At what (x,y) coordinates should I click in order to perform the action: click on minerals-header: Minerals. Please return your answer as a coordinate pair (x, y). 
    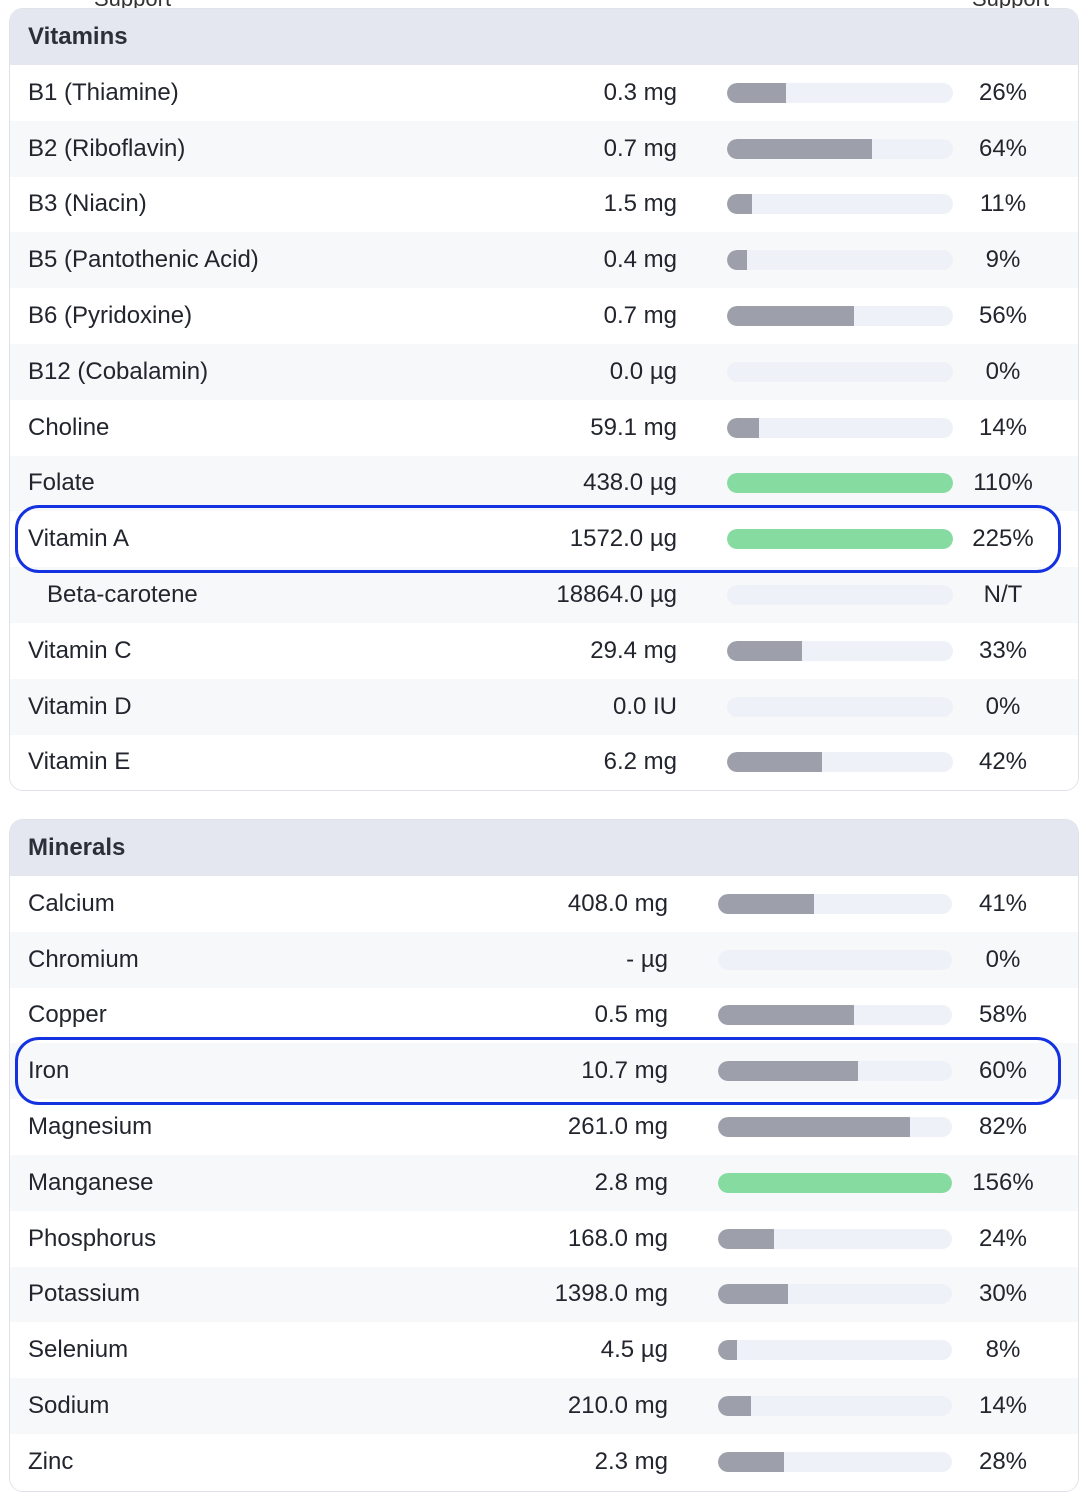
    Looking at the image, I should click on (544, 848).